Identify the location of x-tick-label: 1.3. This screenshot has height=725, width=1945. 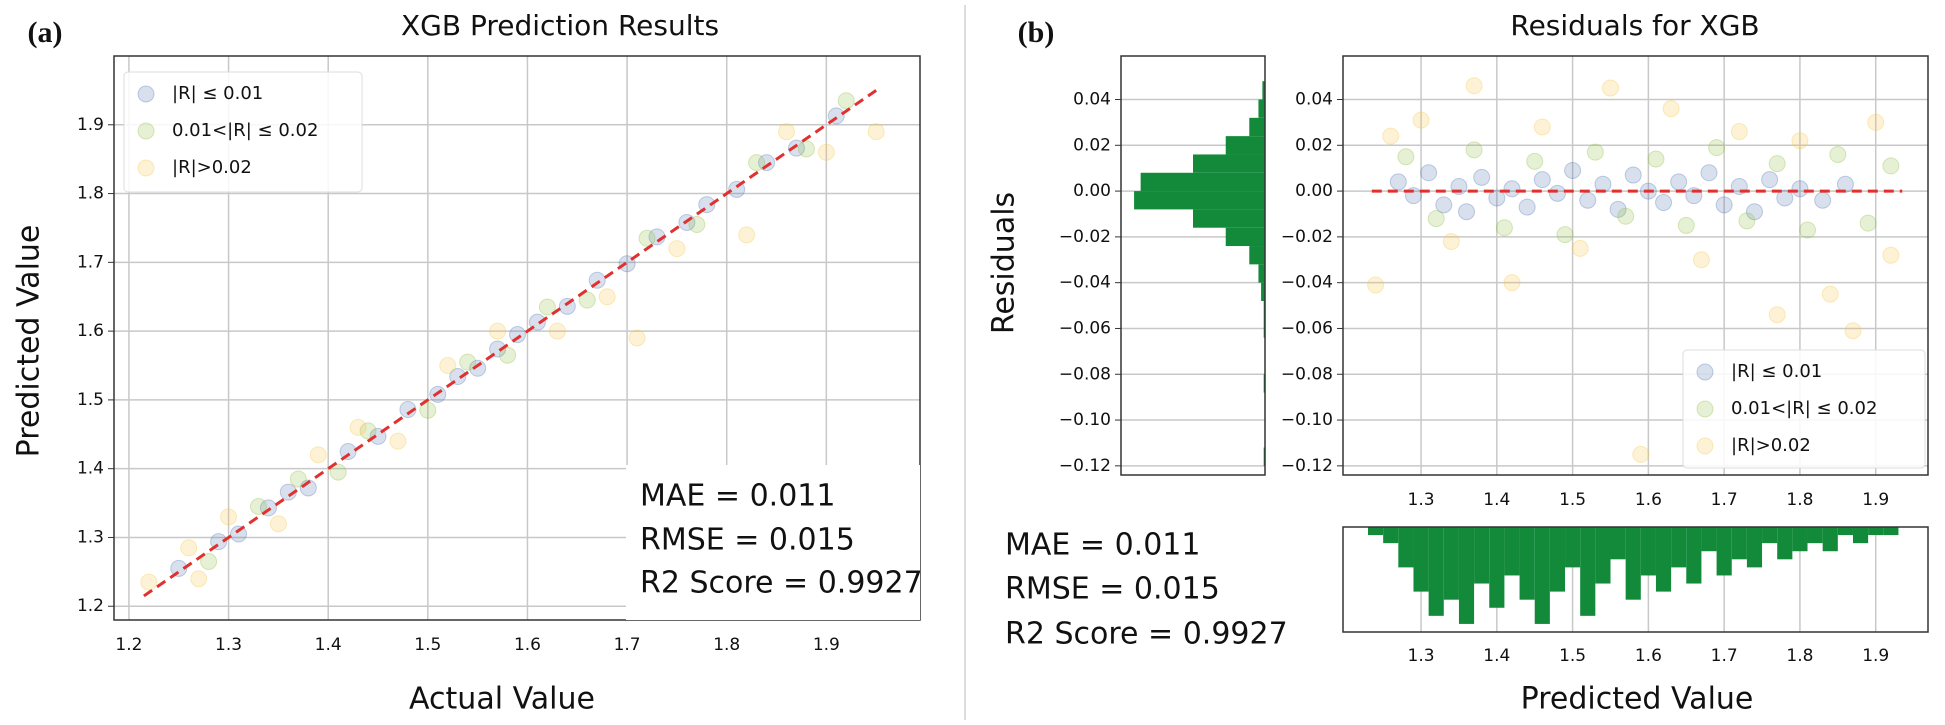
(228, 645).